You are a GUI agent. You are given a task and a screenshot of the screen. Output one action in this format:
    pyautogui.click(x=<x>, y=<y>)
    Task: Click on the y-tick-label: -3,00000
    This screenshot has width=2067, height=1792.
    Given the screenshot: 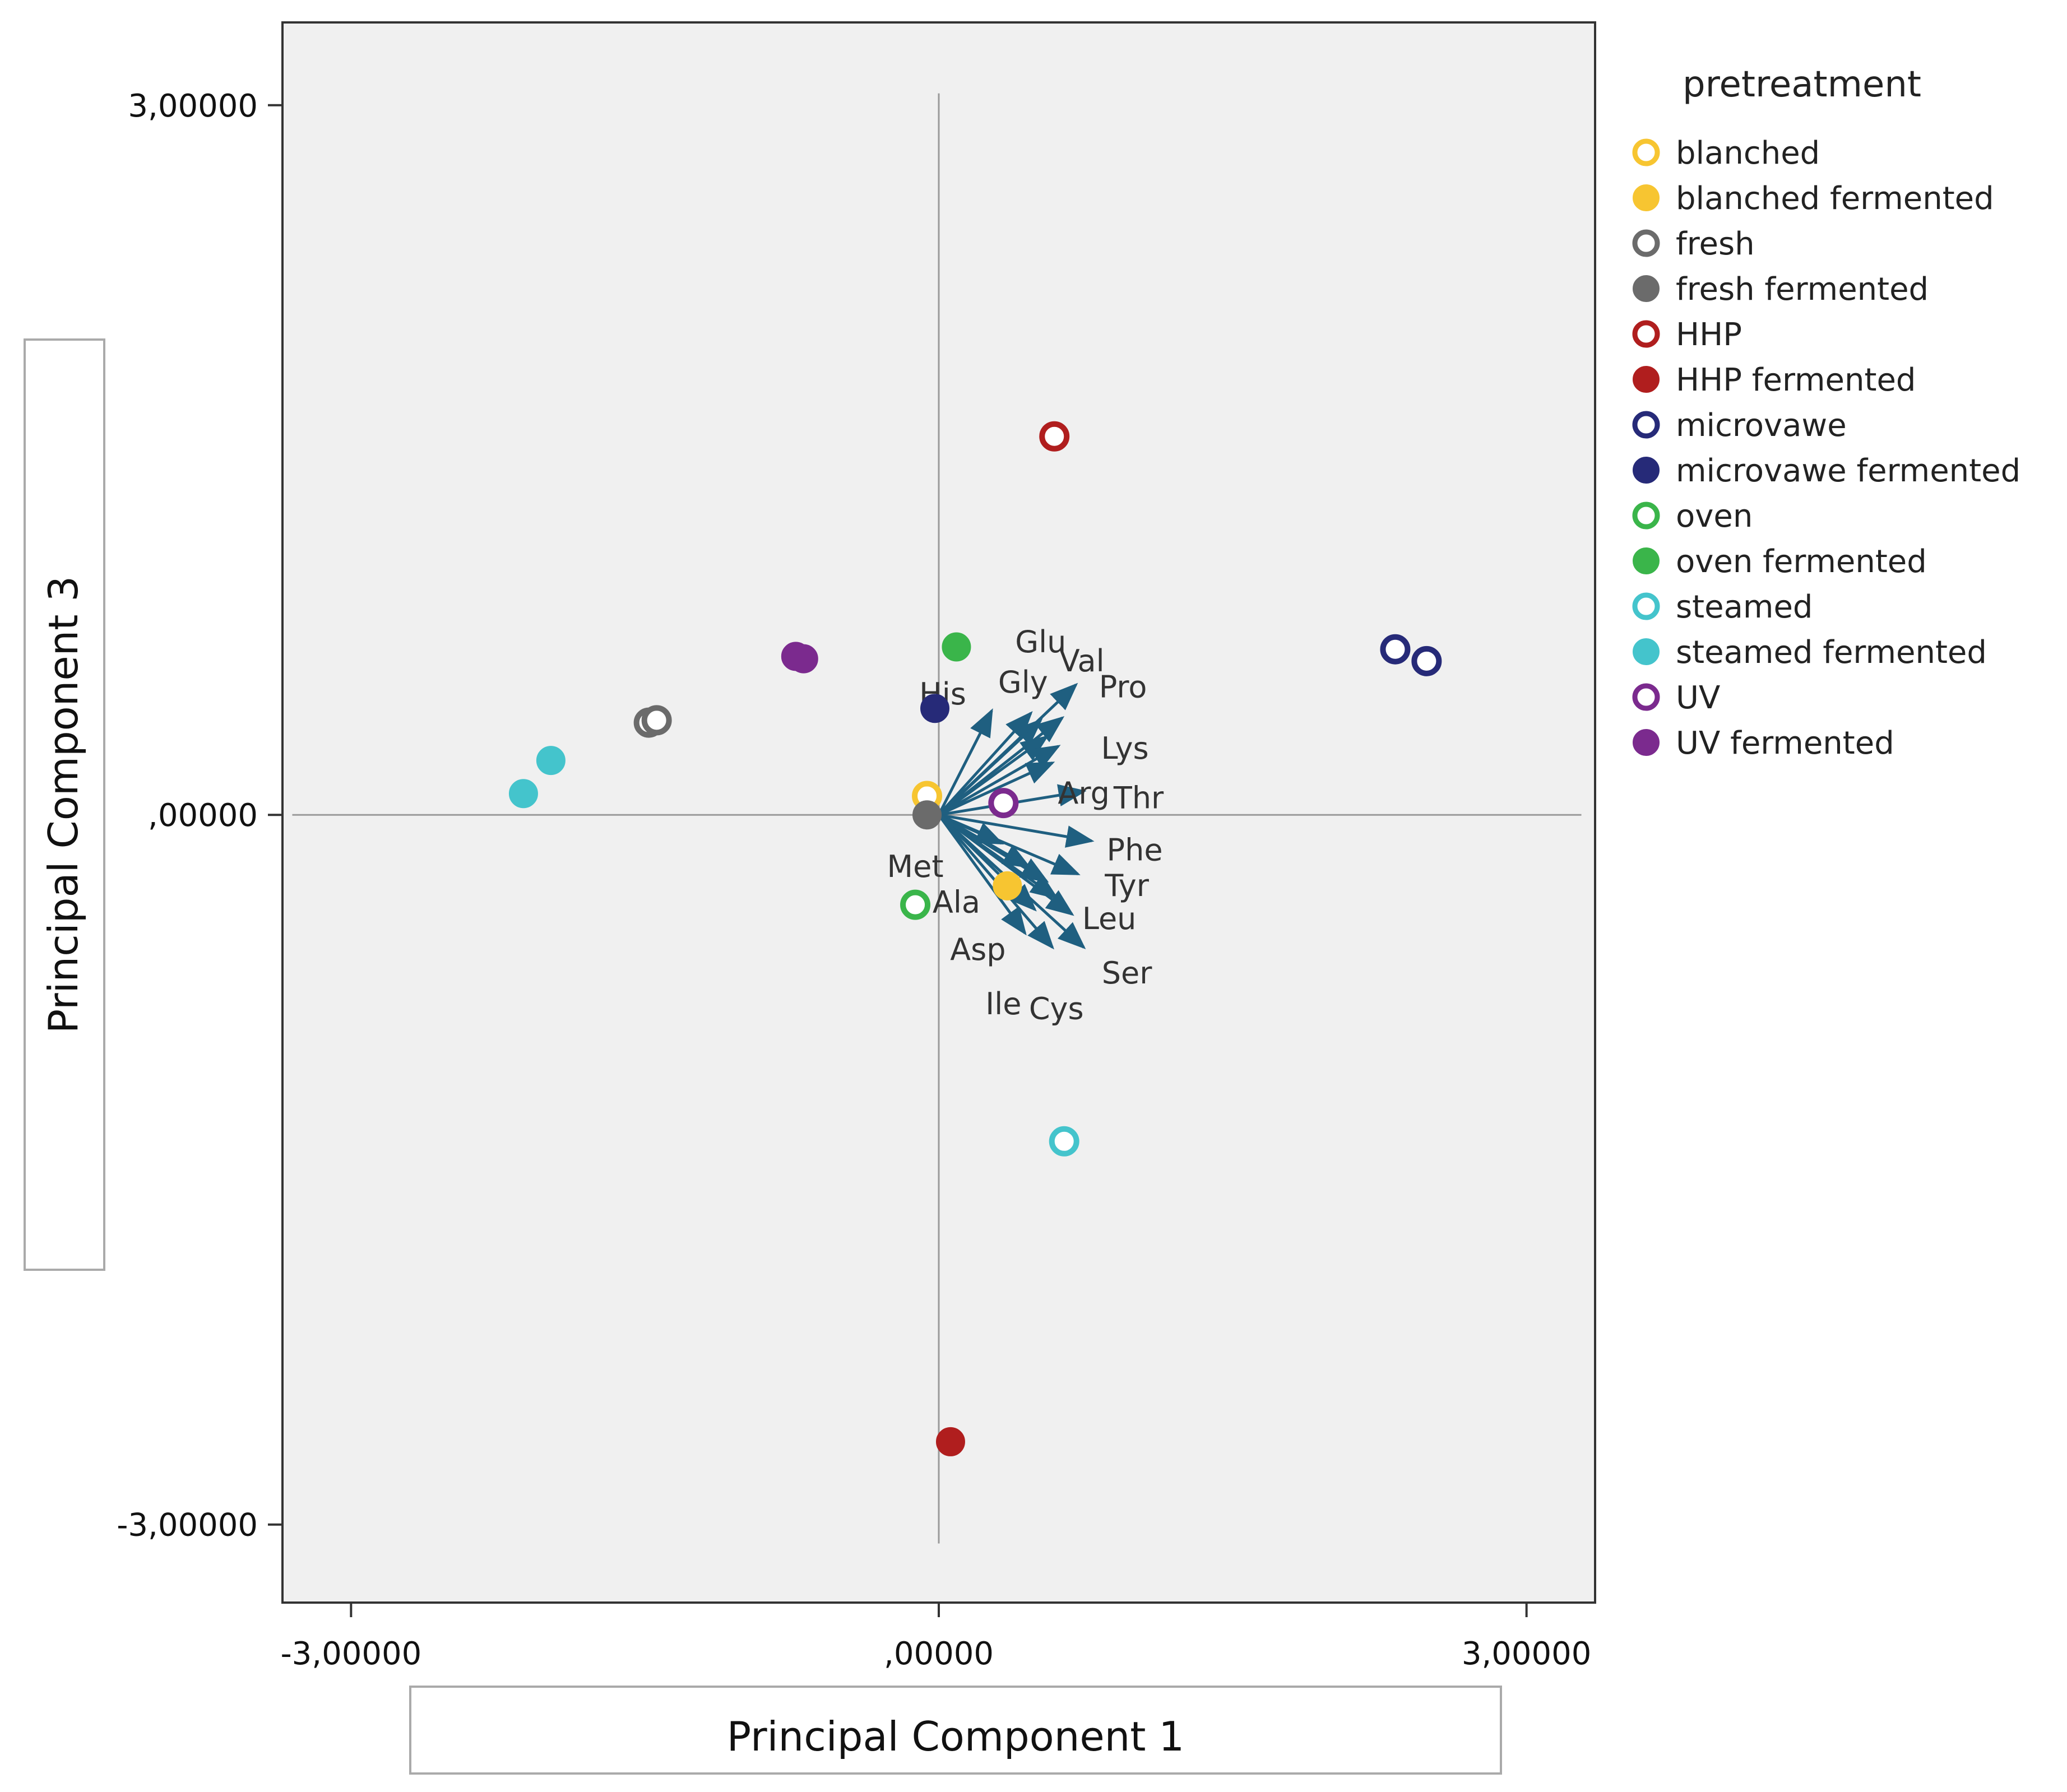 What is the action you would take?
    pyautogui.click(x=187, y=1525)
    